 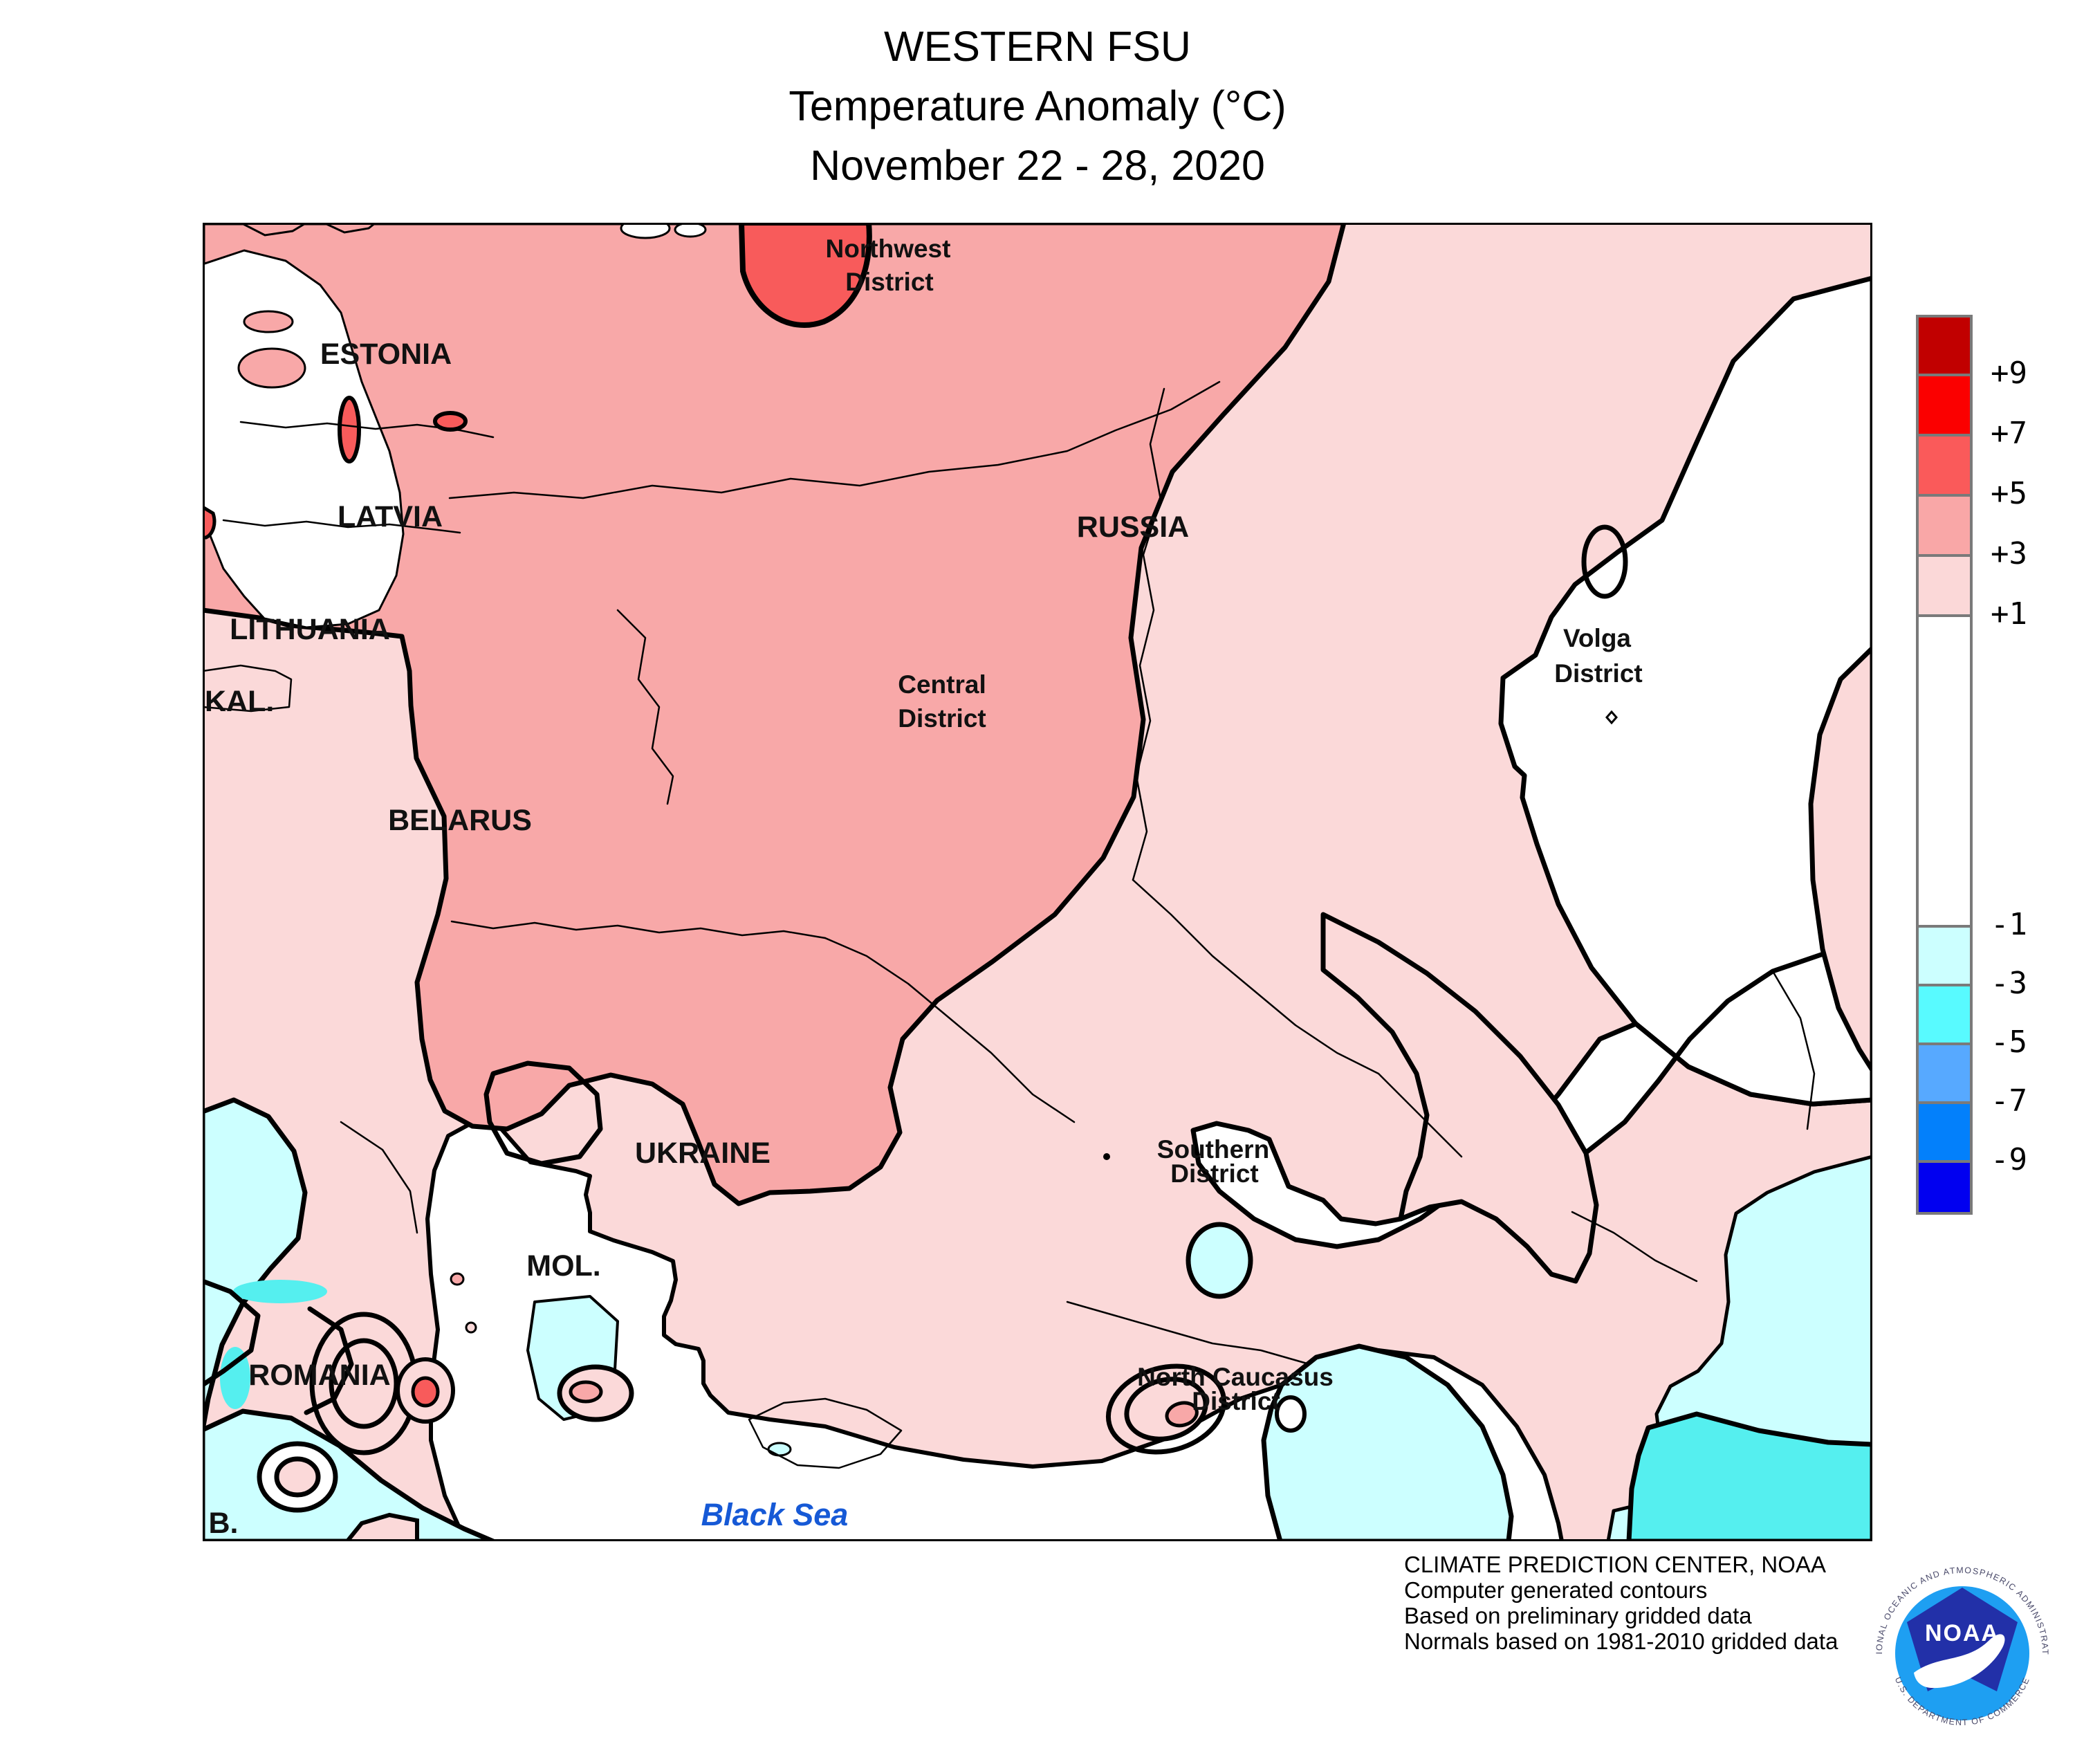 I want to click on legend-label--5: -5, so click(x=2009, y=1042).